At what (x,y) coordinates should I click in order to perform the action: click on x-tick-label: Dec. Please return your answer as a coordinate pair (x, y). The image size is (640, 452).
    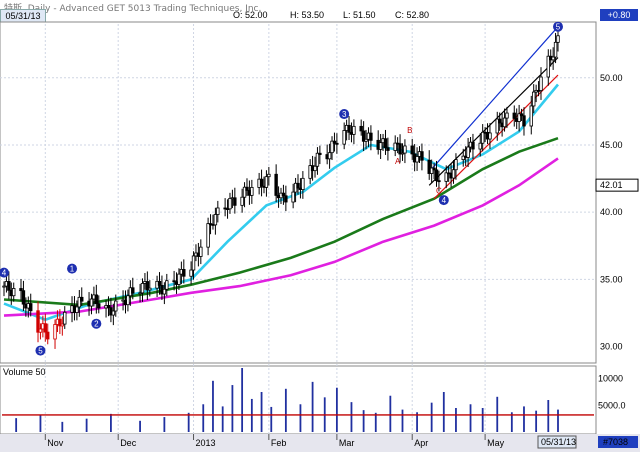
    Looking at the image, I should click on (128, 443).